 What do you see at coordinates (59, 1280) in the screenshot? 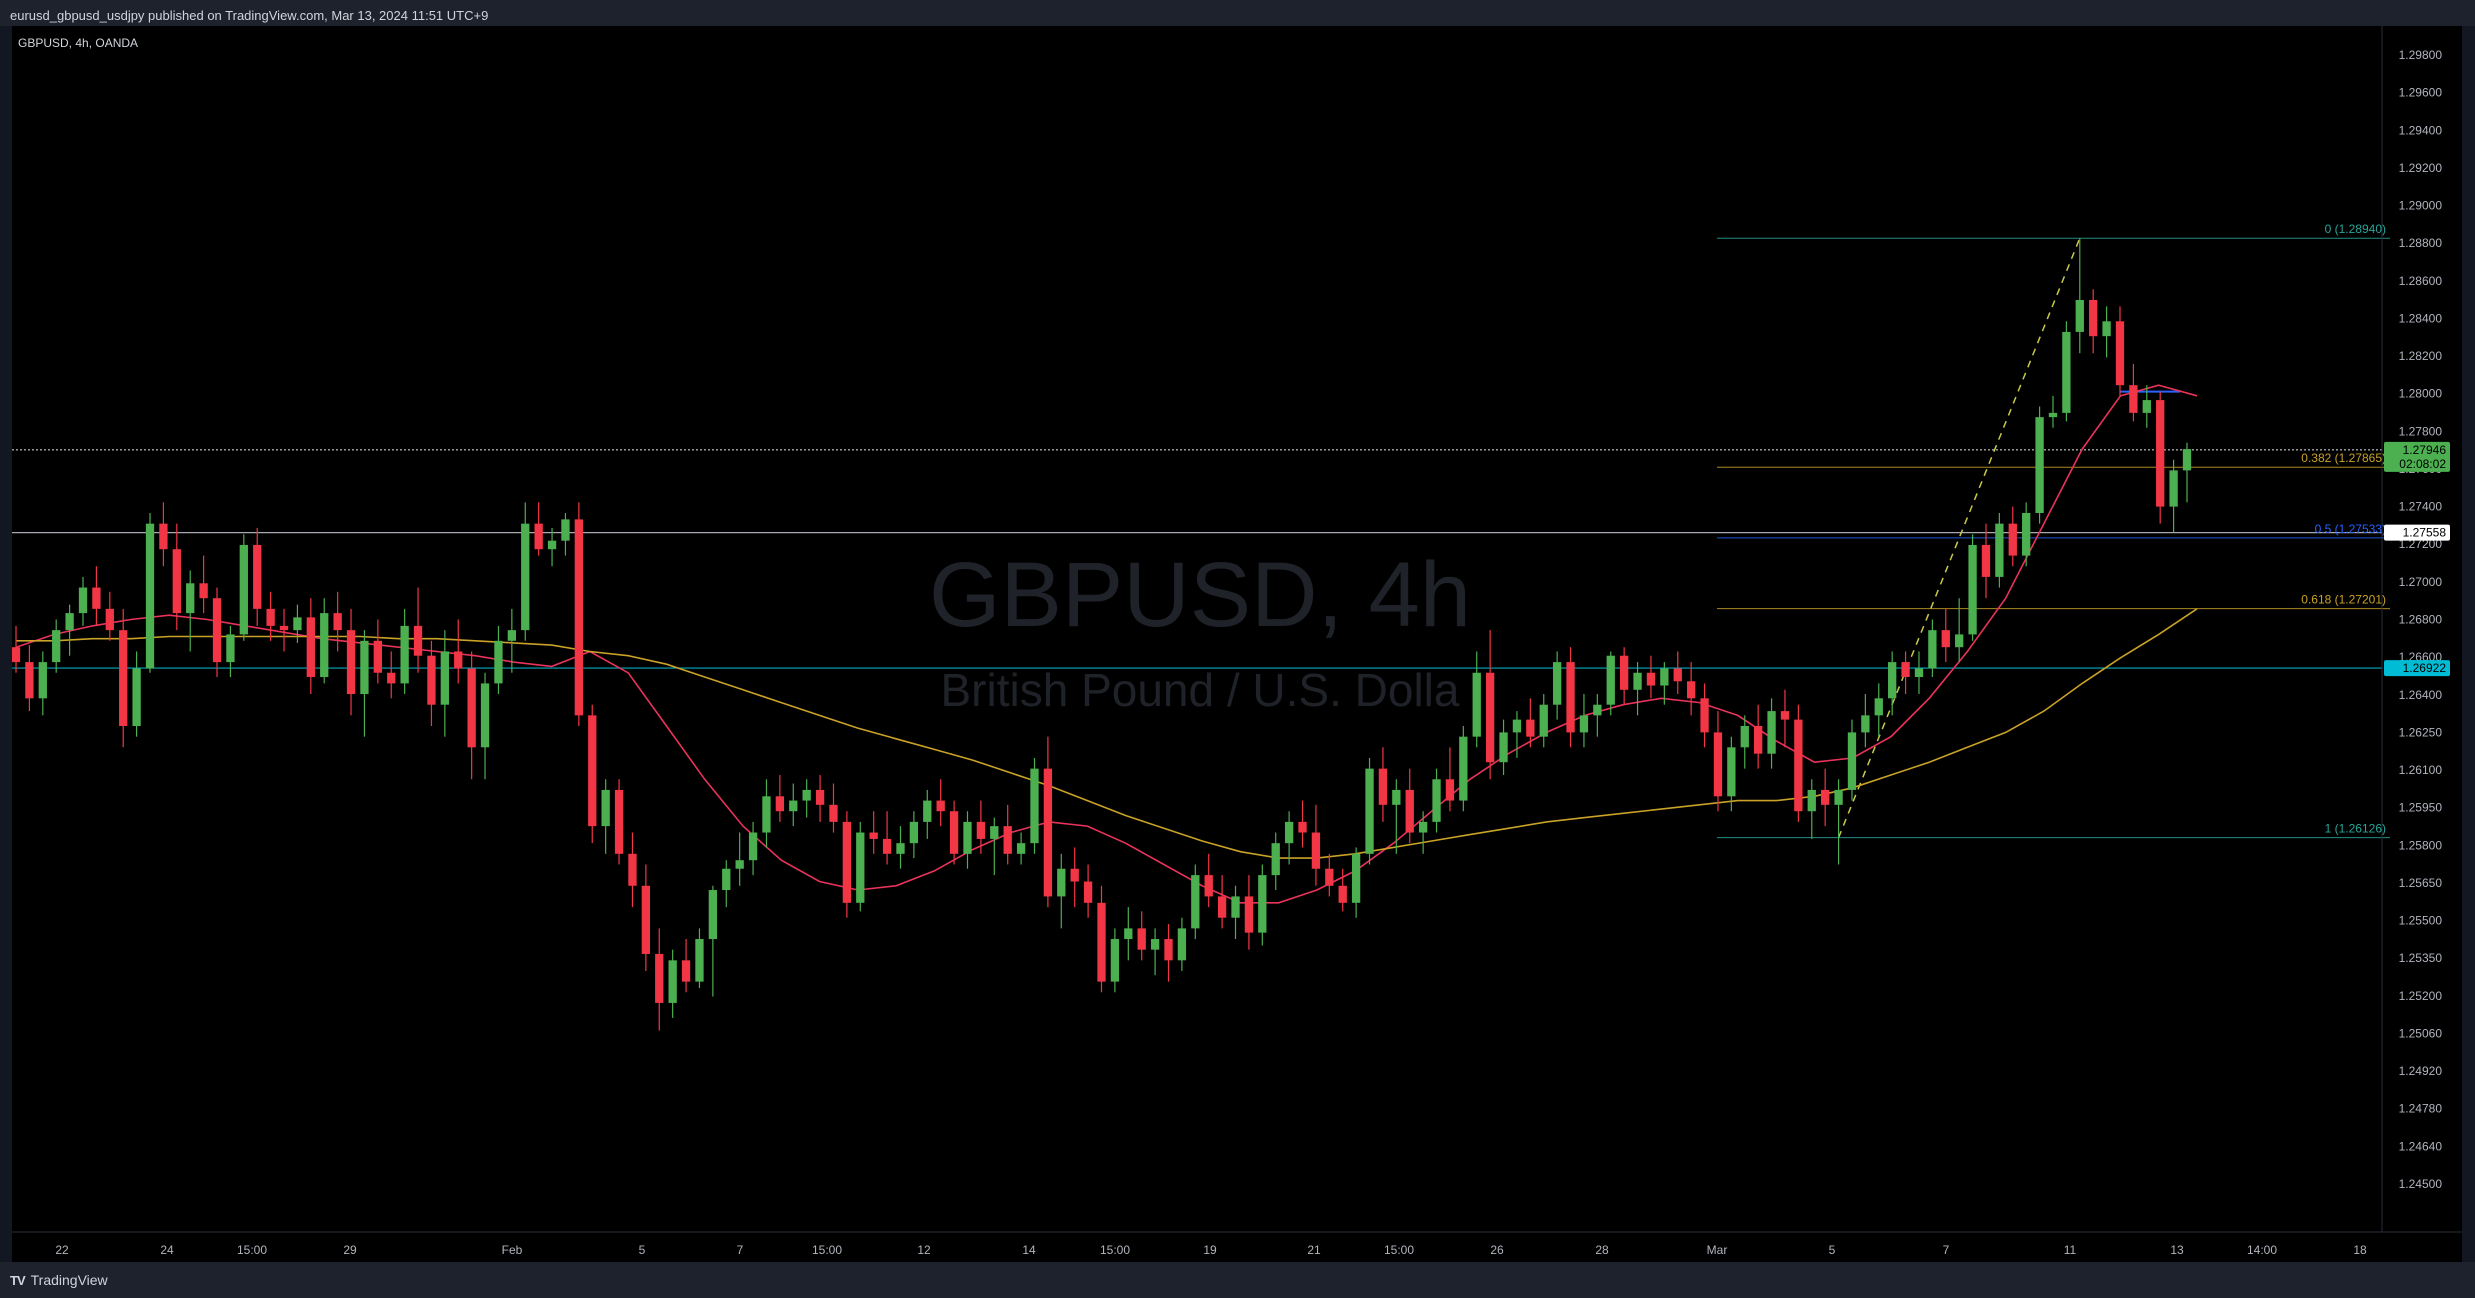
I see `tradingview-logo: TV TradingView` at bounding box center [59, 1280].